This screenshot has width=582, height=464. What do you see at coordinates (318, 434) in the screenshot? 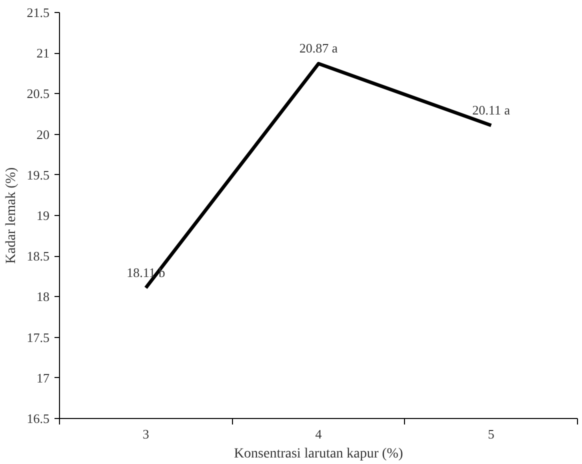
I see `x-tick-label: 4` at bounding box center [318, 434].